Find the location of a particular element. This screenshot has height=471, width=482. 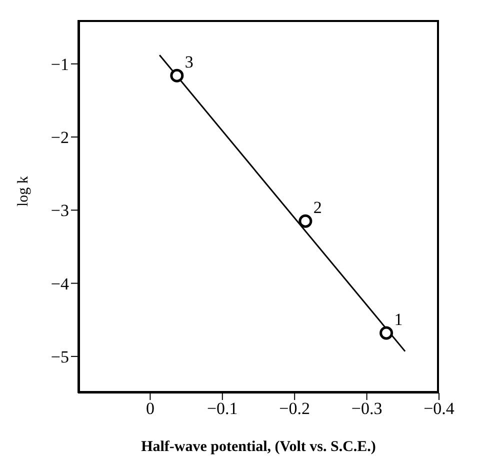

y-tick-label: −4 is located at coordinates (60, 284).